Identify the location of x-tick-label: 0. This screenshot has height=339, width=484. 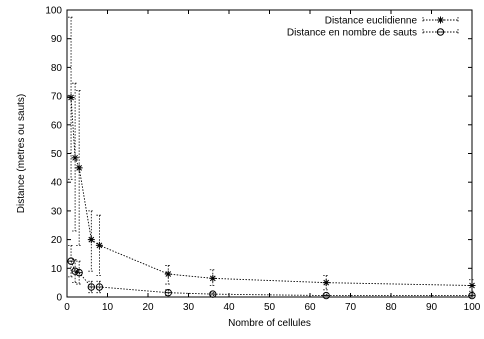
(67, 307).